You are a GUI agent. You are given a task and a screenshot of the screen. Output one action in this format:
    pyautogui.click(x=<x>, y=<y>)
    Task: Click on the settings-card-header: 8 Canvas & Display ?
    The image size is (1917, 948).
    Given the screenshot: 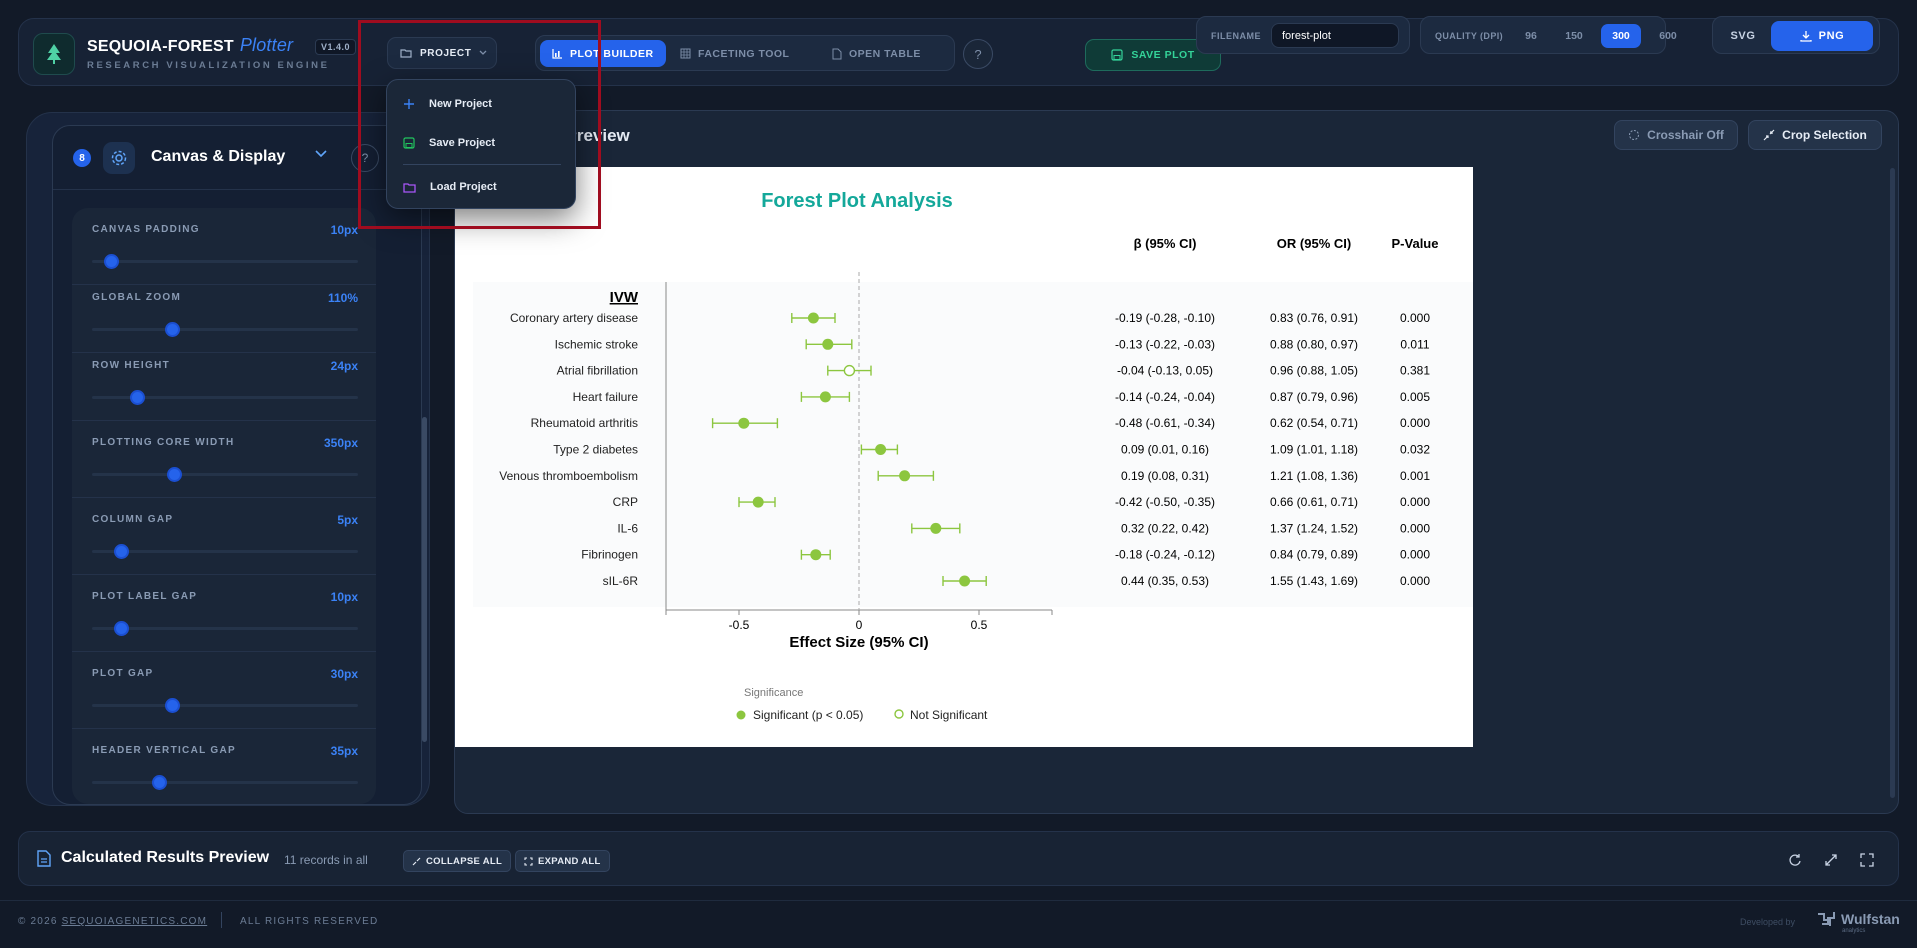 What is the action you would take?
    pyautogui.click(x=237, y=158)
    